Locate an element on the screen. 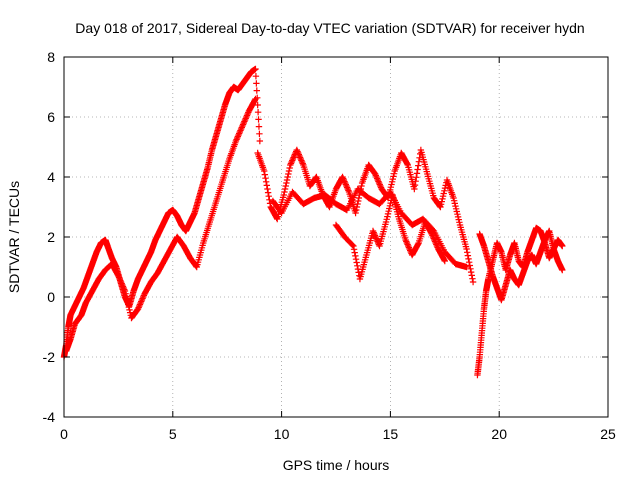  x-tick-labels: 0 5 10 15 20 25 is located at coordinates (338, 434).